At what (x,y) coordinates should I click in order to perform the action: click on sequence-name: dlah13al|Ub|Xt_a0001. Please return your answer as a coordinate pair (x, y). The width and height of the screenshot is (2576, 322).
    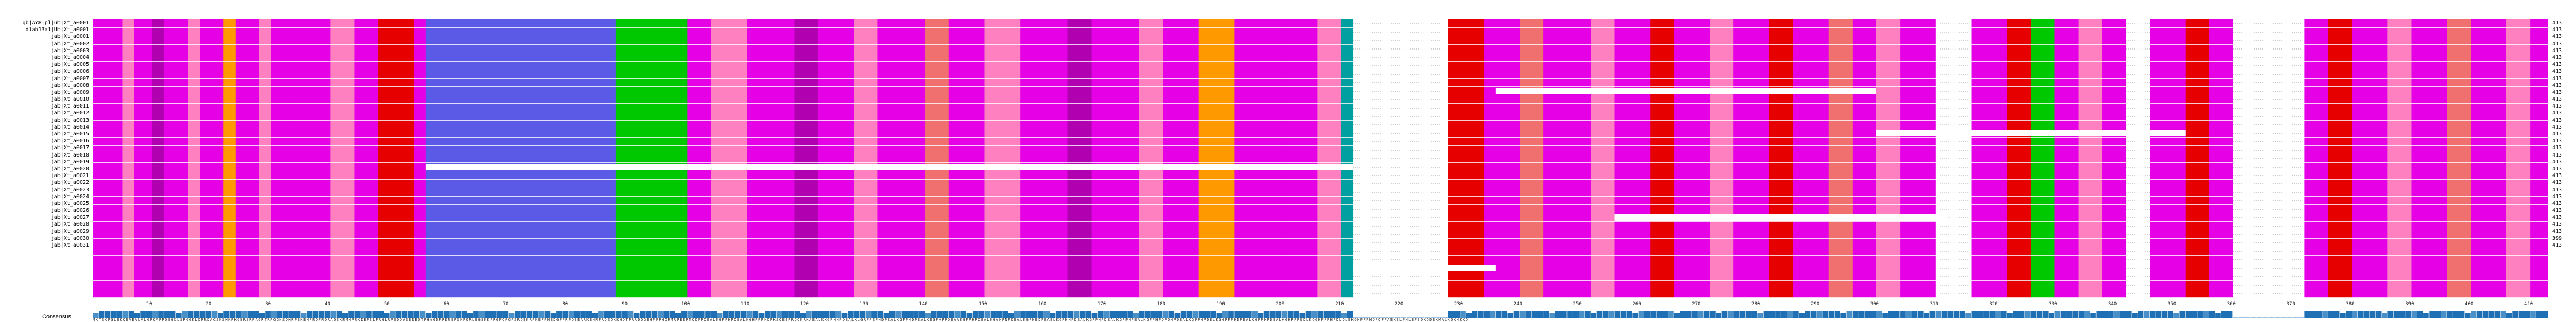
    Looking at the image, I should click on (57, 30).